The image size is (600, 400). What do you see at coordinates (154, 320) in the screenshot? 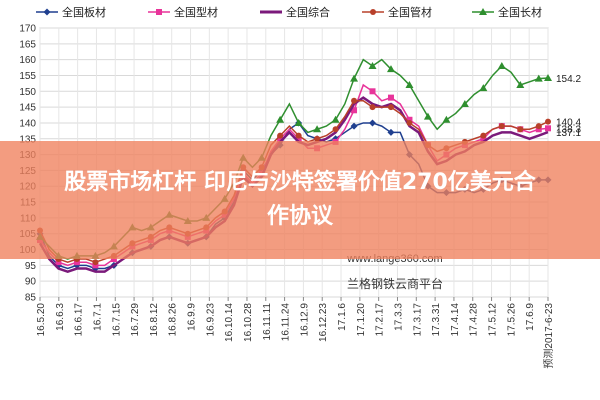
I see `x-tick-label: 16.8.12` at bounding box center [154, 320].